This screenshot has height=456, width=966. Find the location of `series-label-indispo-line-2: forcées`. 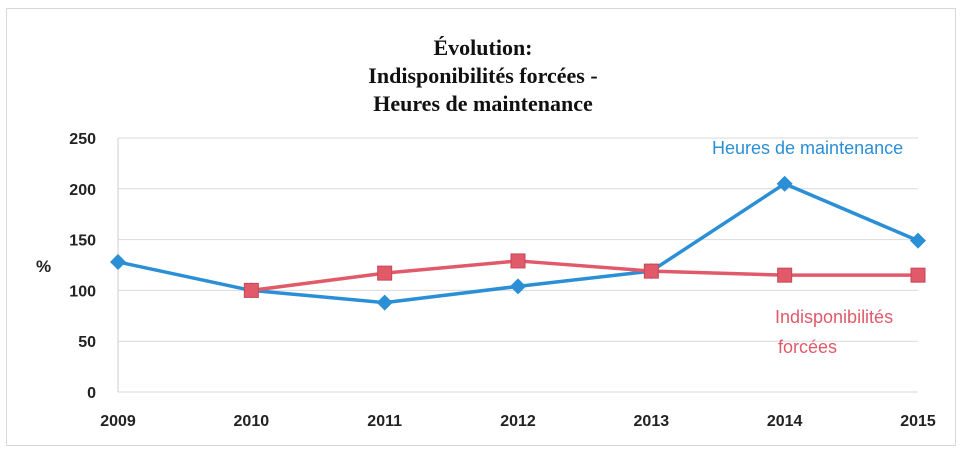

series-label-indispo-line-2: forcées is located at coordinates (807, 347).